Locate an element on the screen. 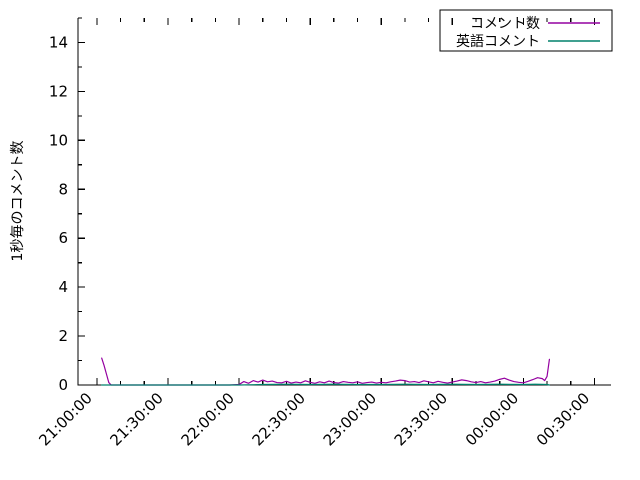  legend-label-2: 英語コメント is located at coordinates (498, 41).